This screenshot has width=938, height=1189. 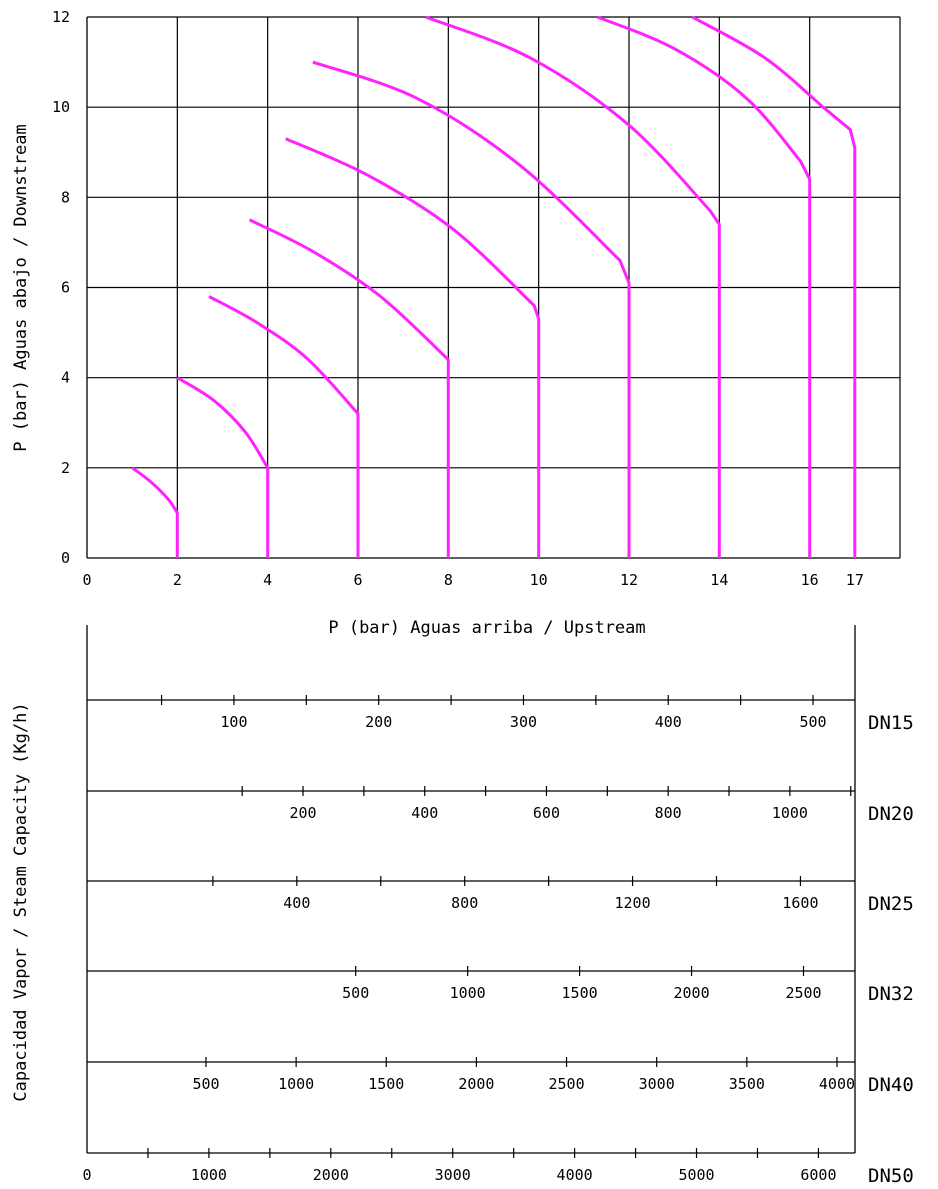 What do you see at coordinates (891, 904) in the screenshot?
I see `dn-label-dn25: DN25` at bounding box center [891, 904].